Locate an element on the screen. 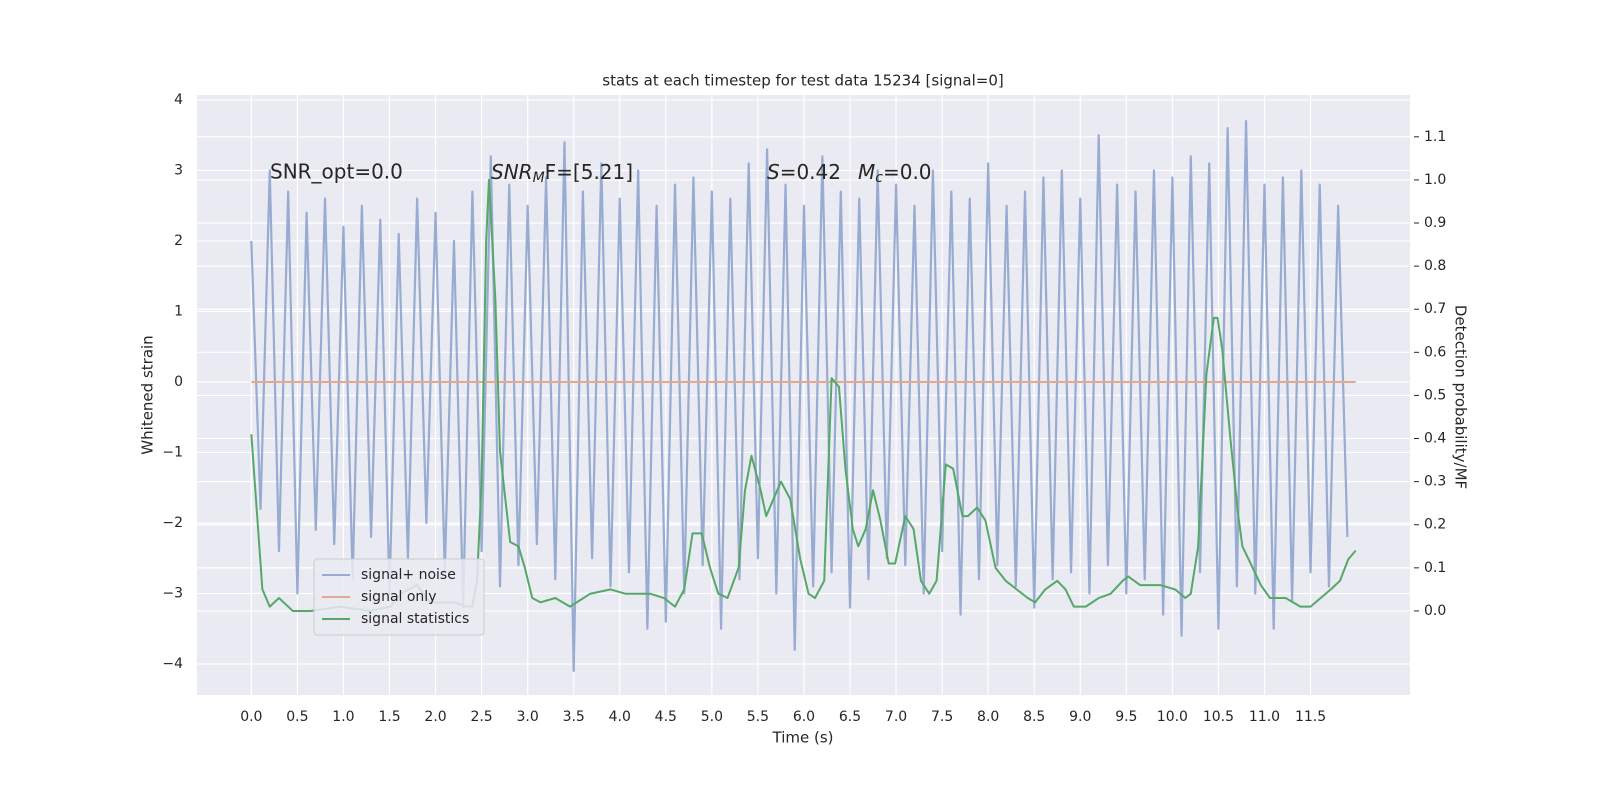  legend-label: signal+ noise is located at coordinates (408, 575).